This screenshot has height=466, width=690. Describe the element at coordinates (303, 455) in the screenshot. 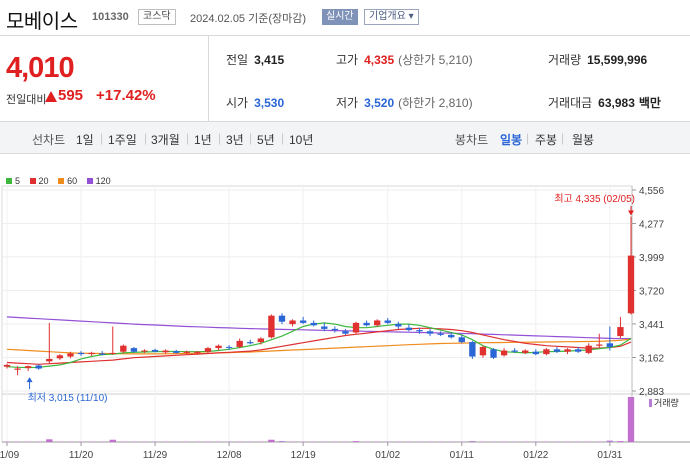

I see `x-tick-label: 12/19` at that location.